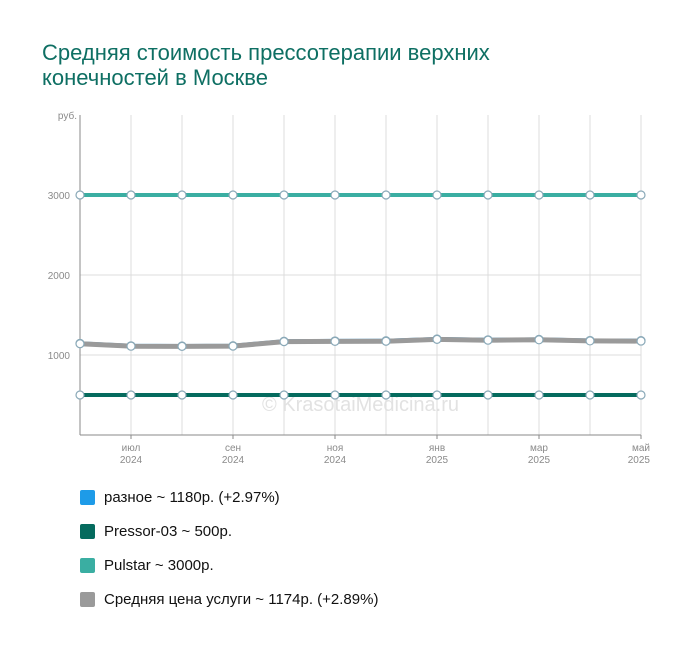 The image size is (700, 646). Describe the element at coordinates (360, 405) in the screenshot. I see `watermark: © KrasotaiMedicina.ru` at that location.